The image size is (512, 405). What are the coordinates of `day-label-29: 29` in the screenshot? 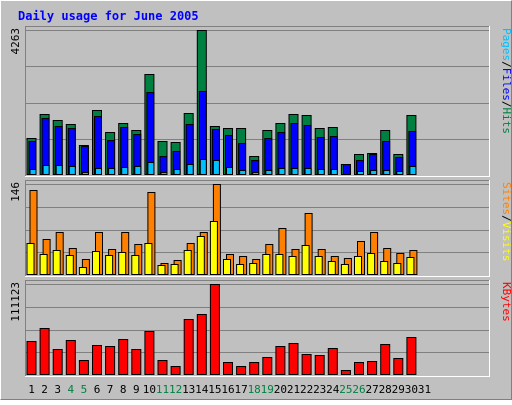 It's located at (398, 389).